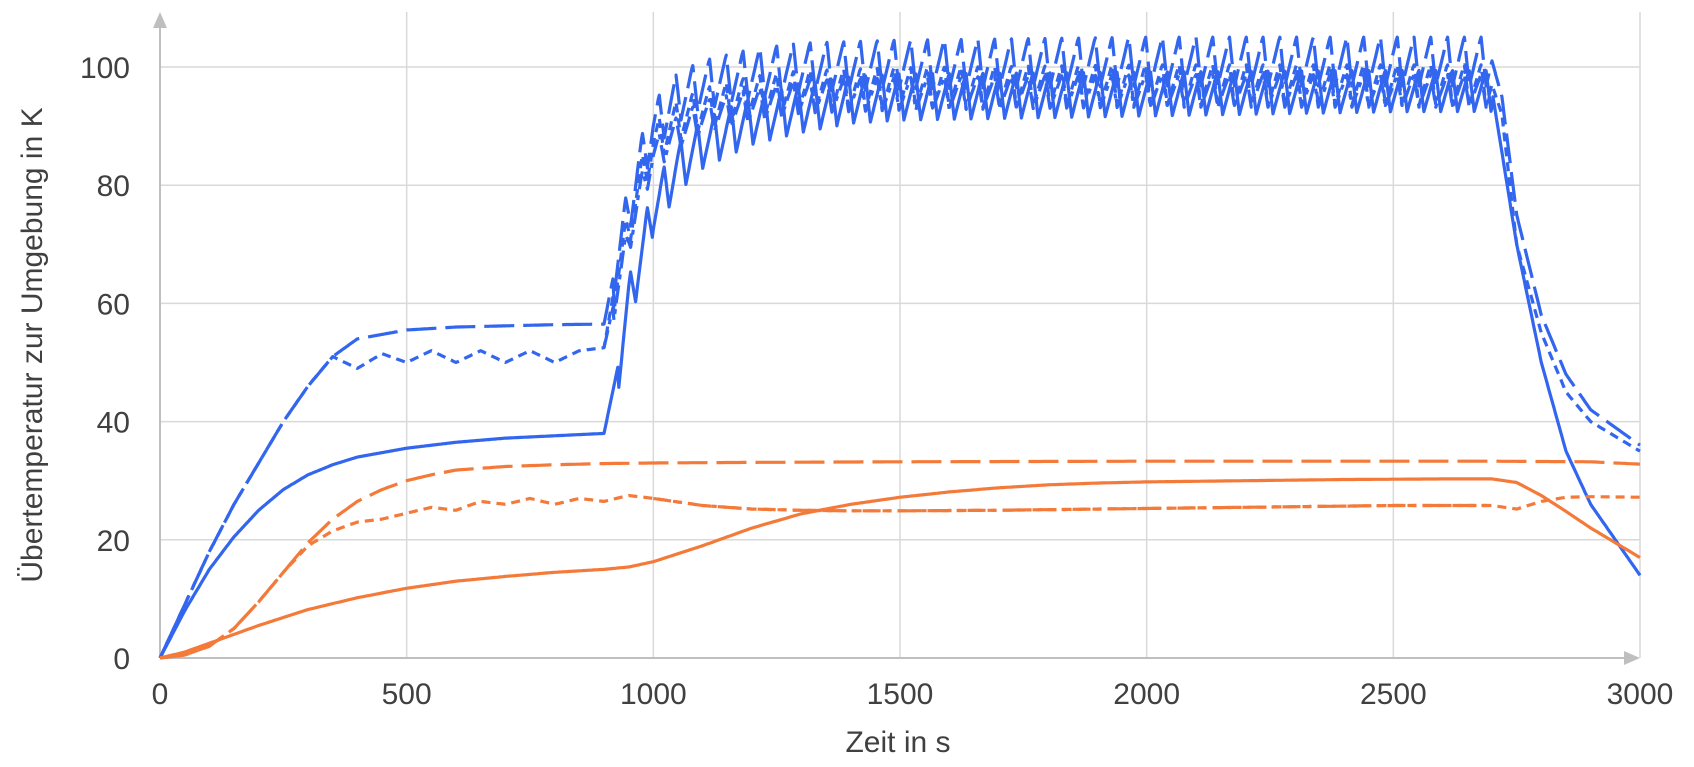  Describe the element at coordinates (160, 20) in the screenshot. I see `y-axis-arrow` at that location.